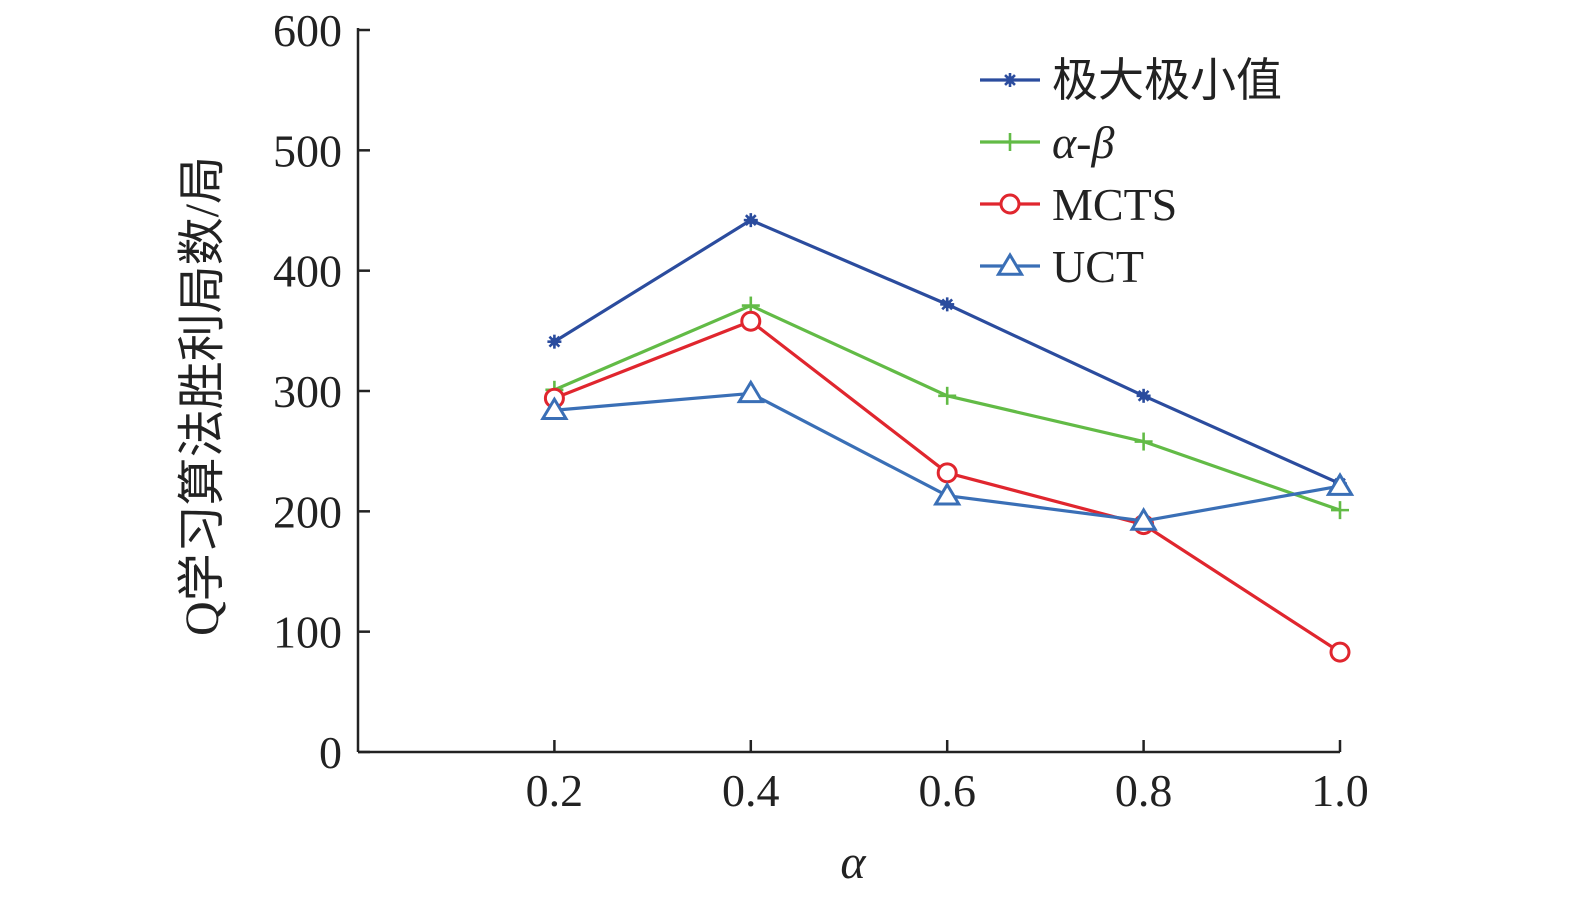  Describe the element at coordinates (307, 30) in the screenshot. I see `y-tick-label: 600` at that location.